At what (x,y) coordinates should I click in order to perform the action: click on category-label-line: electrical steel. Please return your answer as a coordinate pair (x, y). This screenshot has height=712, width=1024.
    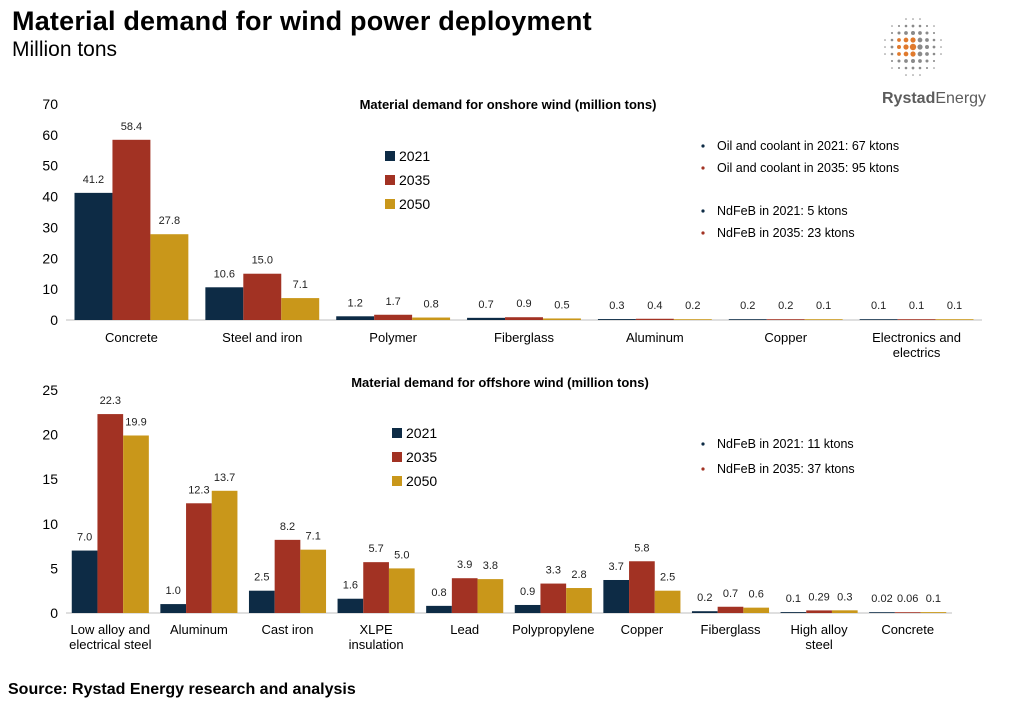
    Looking at the image, I should click on (110, 644).